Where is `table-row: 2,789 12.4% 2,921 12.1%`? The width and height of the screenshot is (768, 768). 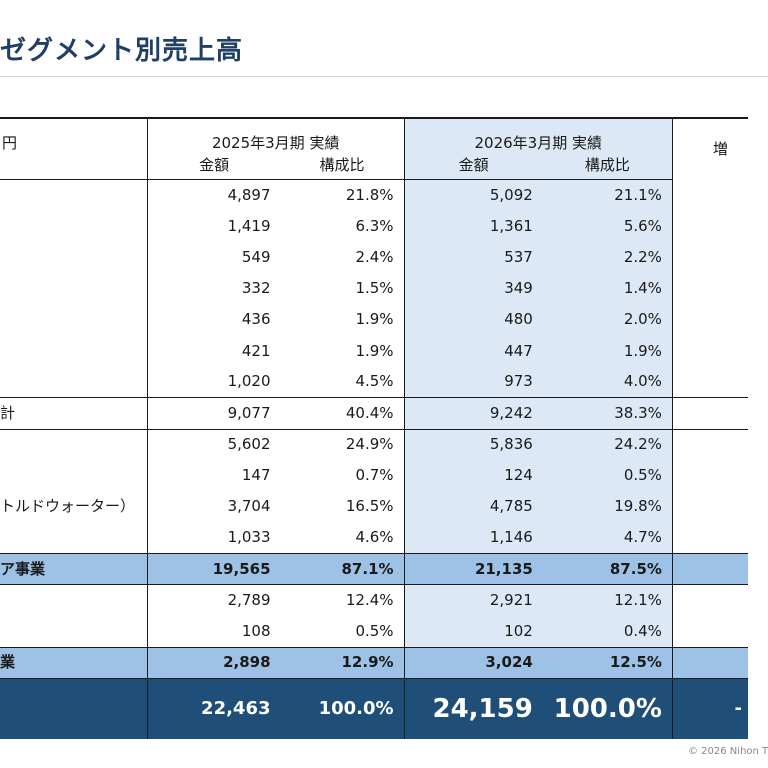
table-row: 2,789 12.4% 2,921 12.1% is located at coordinates (374, 600).